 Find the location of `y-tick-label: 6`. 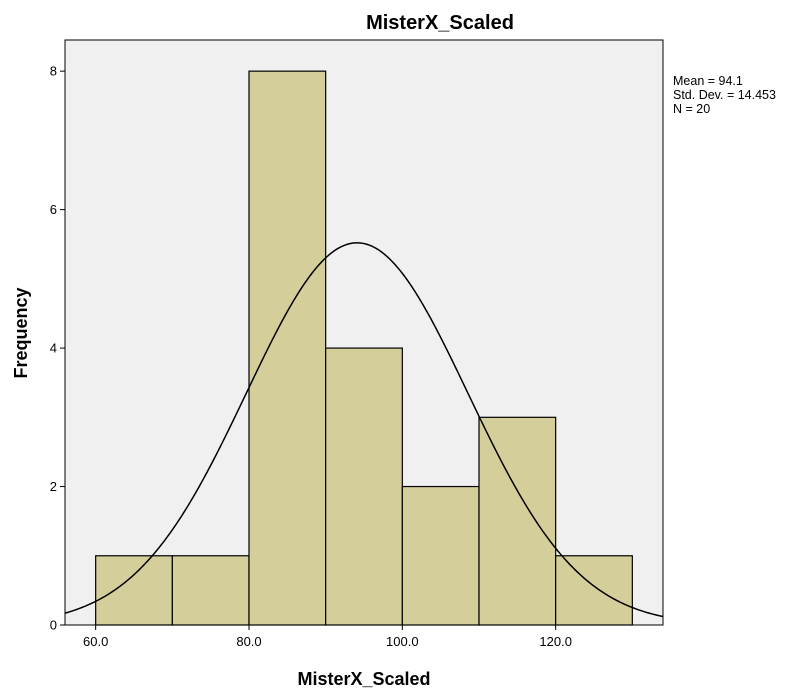

y-tick-label: 6 is located at coordinates (53, 209).